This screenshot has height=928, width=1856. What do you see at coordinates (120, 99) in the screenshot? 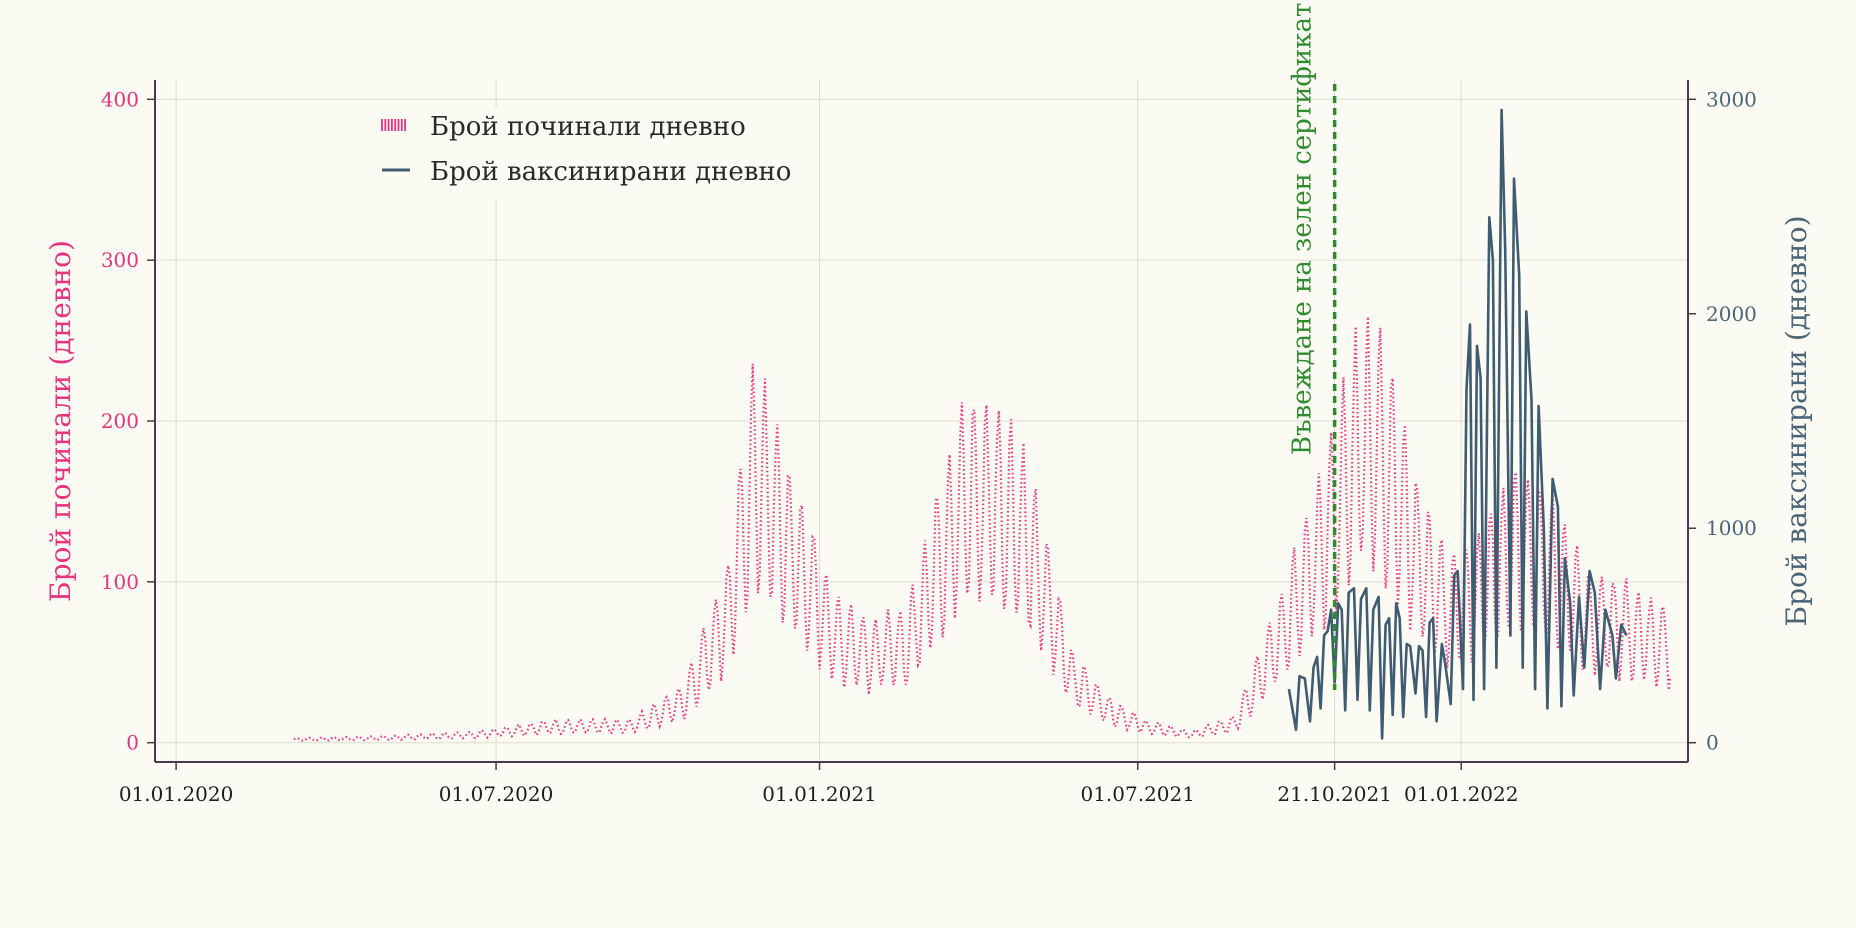
I see `y-left-tick-label: 400` at bounding box center [120, 99].